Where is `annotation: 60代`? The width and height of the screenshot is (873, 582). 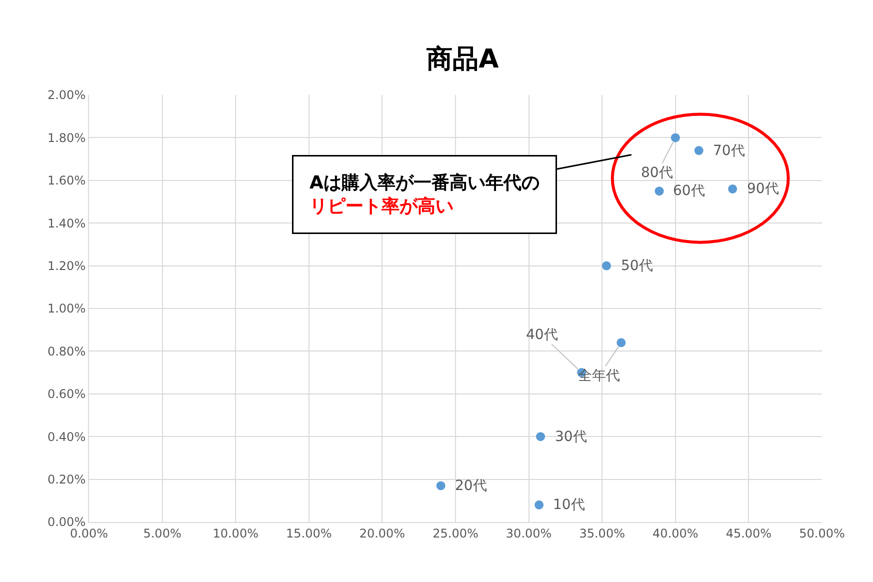
annotation: 60代 is located at coordinates (689, 191).